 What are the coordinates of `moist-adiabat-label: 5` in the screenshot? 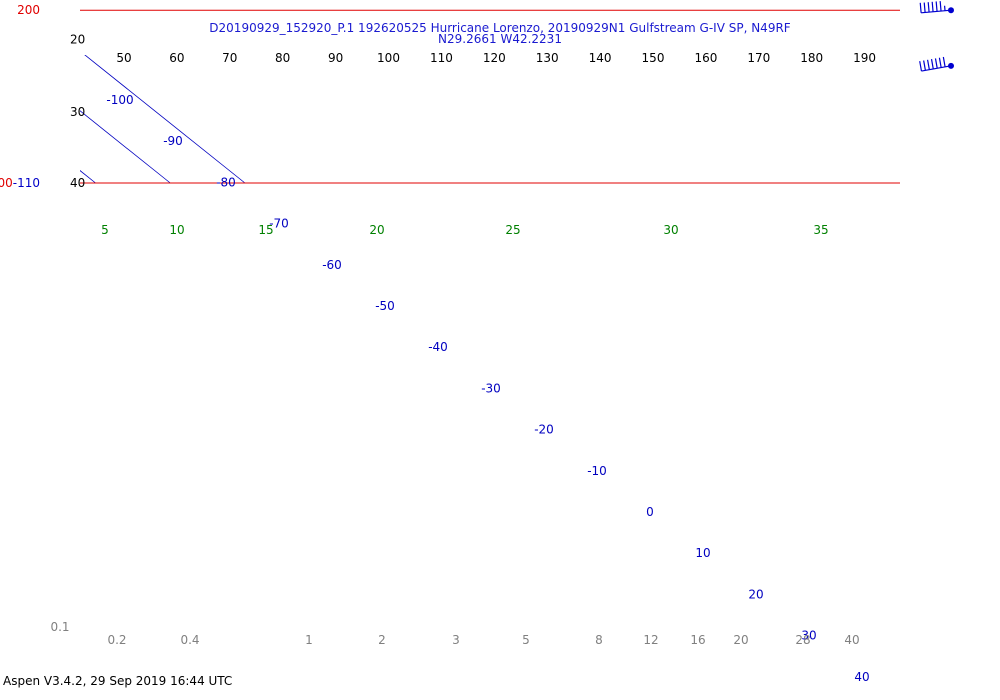 It's located at (105, 230).